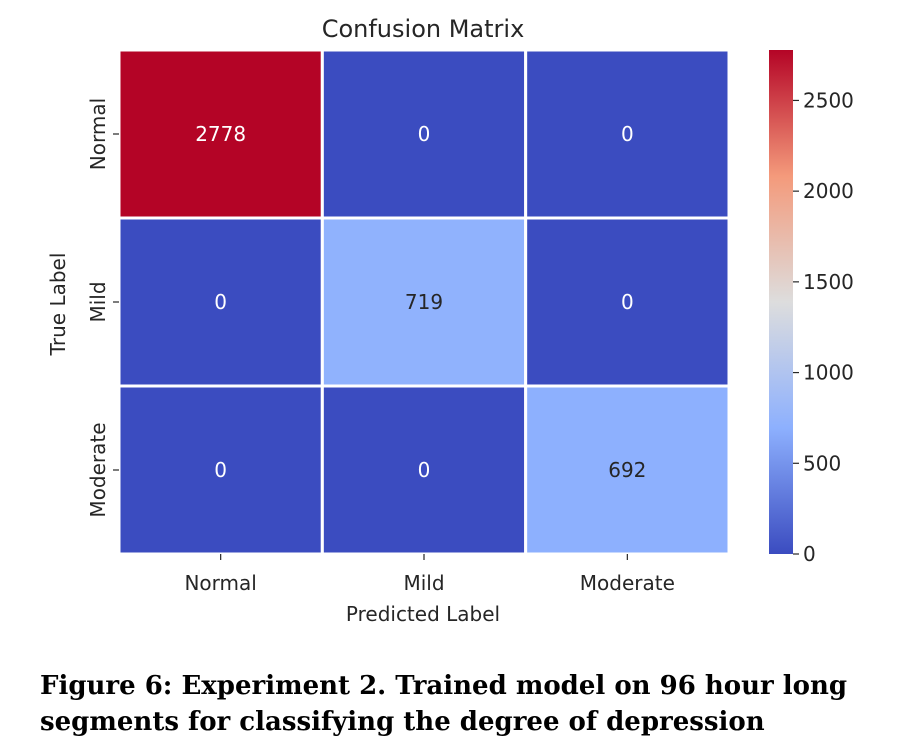 Image resolution: width=906 pixels, height=751 pixels. What do you see at coordinates (828, 191) in the screenshot?
I see `colorbar-tick-label: 2000` at bounding box center [828, 191].